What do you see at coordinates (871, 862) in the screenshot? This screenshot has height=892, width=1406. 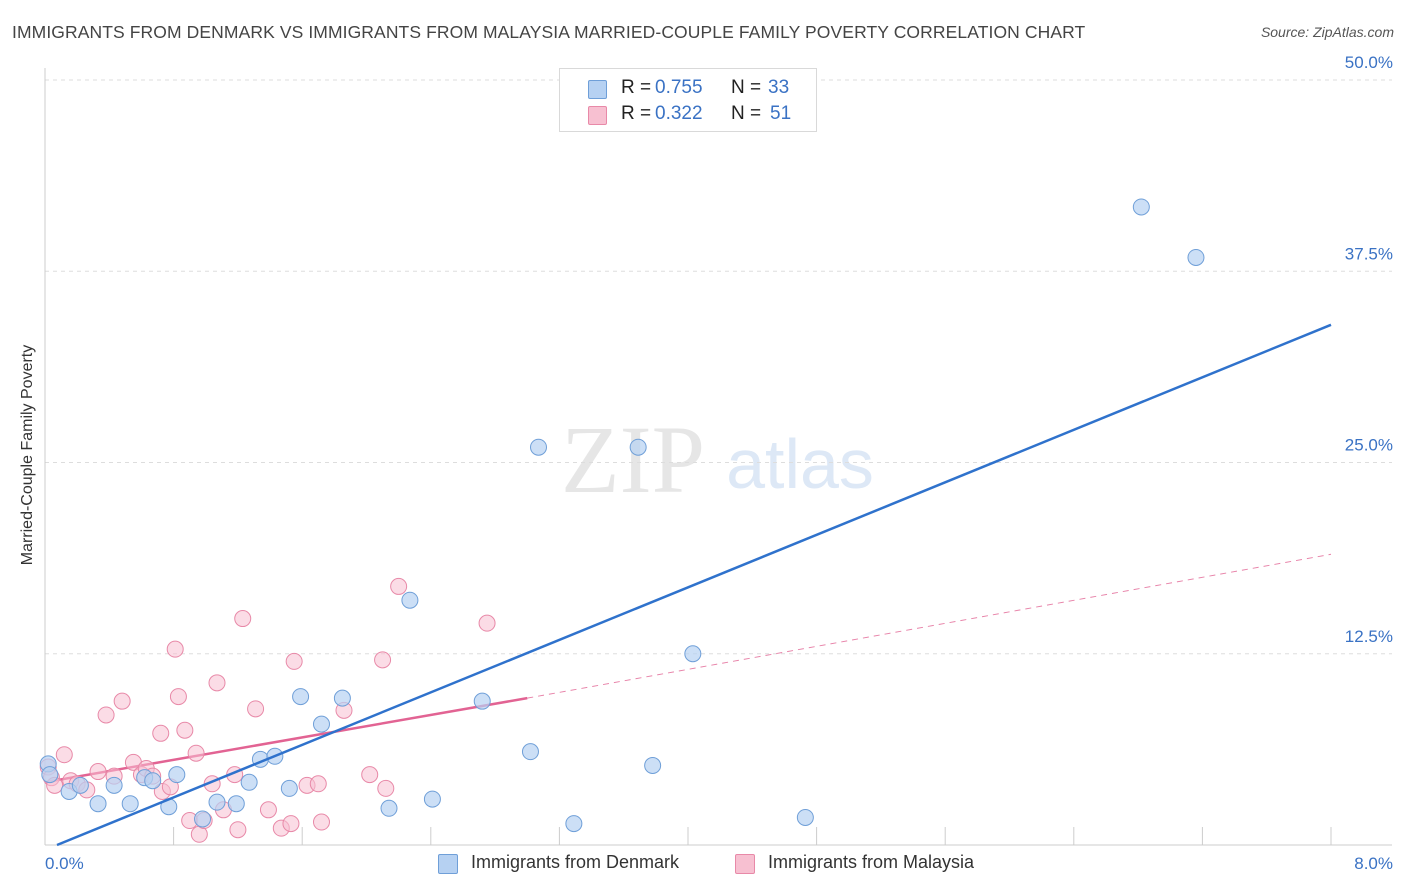 I see `bottom-legend-label-malaysia: Immigrants from Malaysia` at bounding box center [871, 862].